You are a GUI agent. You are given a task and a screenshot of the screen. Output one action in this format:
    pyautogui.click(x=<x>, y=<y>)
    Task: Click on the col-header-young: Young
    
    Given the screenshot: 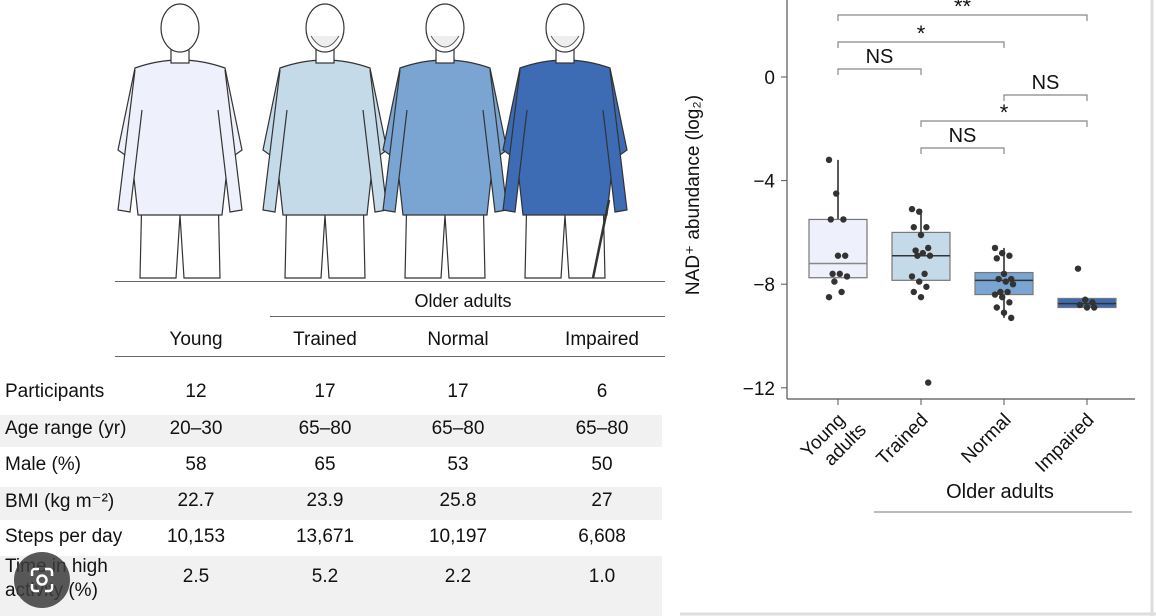 What is the action you would take?
    pyautogui.click(x=196, y=339)
    